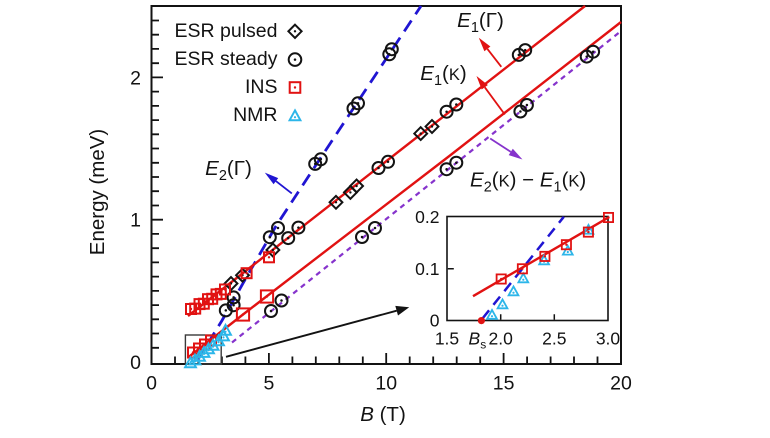 This screenshot has width=770, height=438. I want to click on svg-text: 2.5, so click(554, 339).